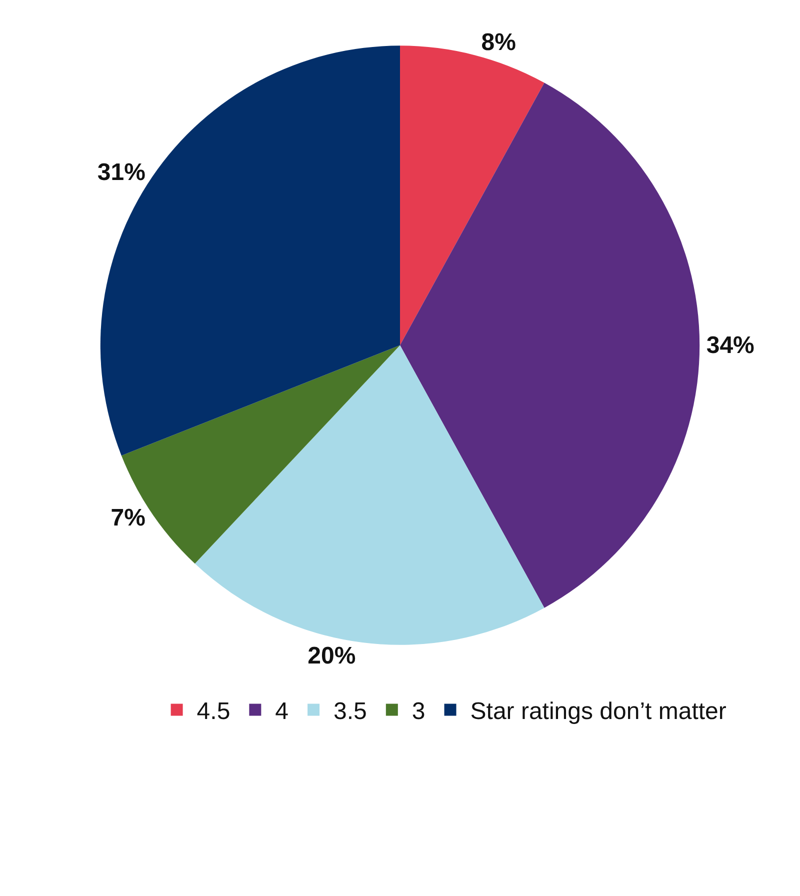  Describe the element at coordinates (350, 712) in the screenshot. I see `legend-label: 3.5` at that location.